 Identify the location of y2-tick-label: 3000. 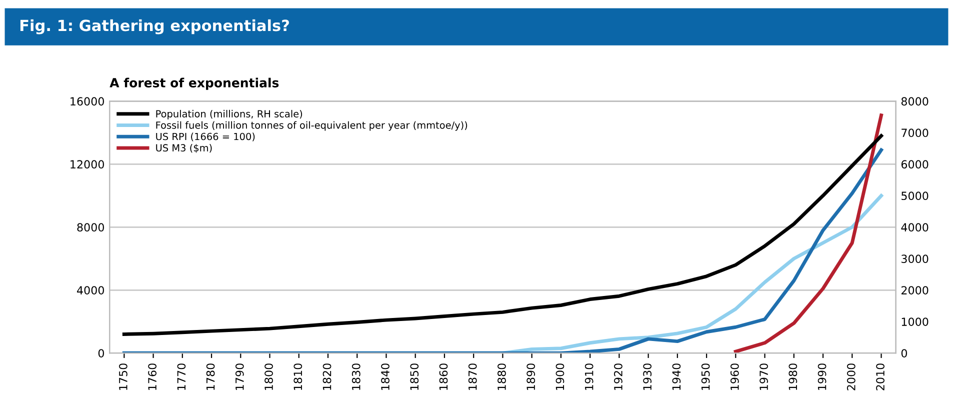
(915, 259).